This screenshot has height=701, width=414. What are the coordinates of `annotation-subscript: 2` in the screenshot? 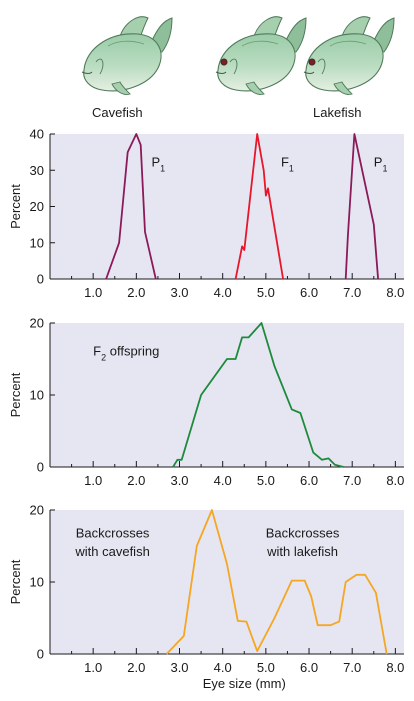 It's located at (103, 357).